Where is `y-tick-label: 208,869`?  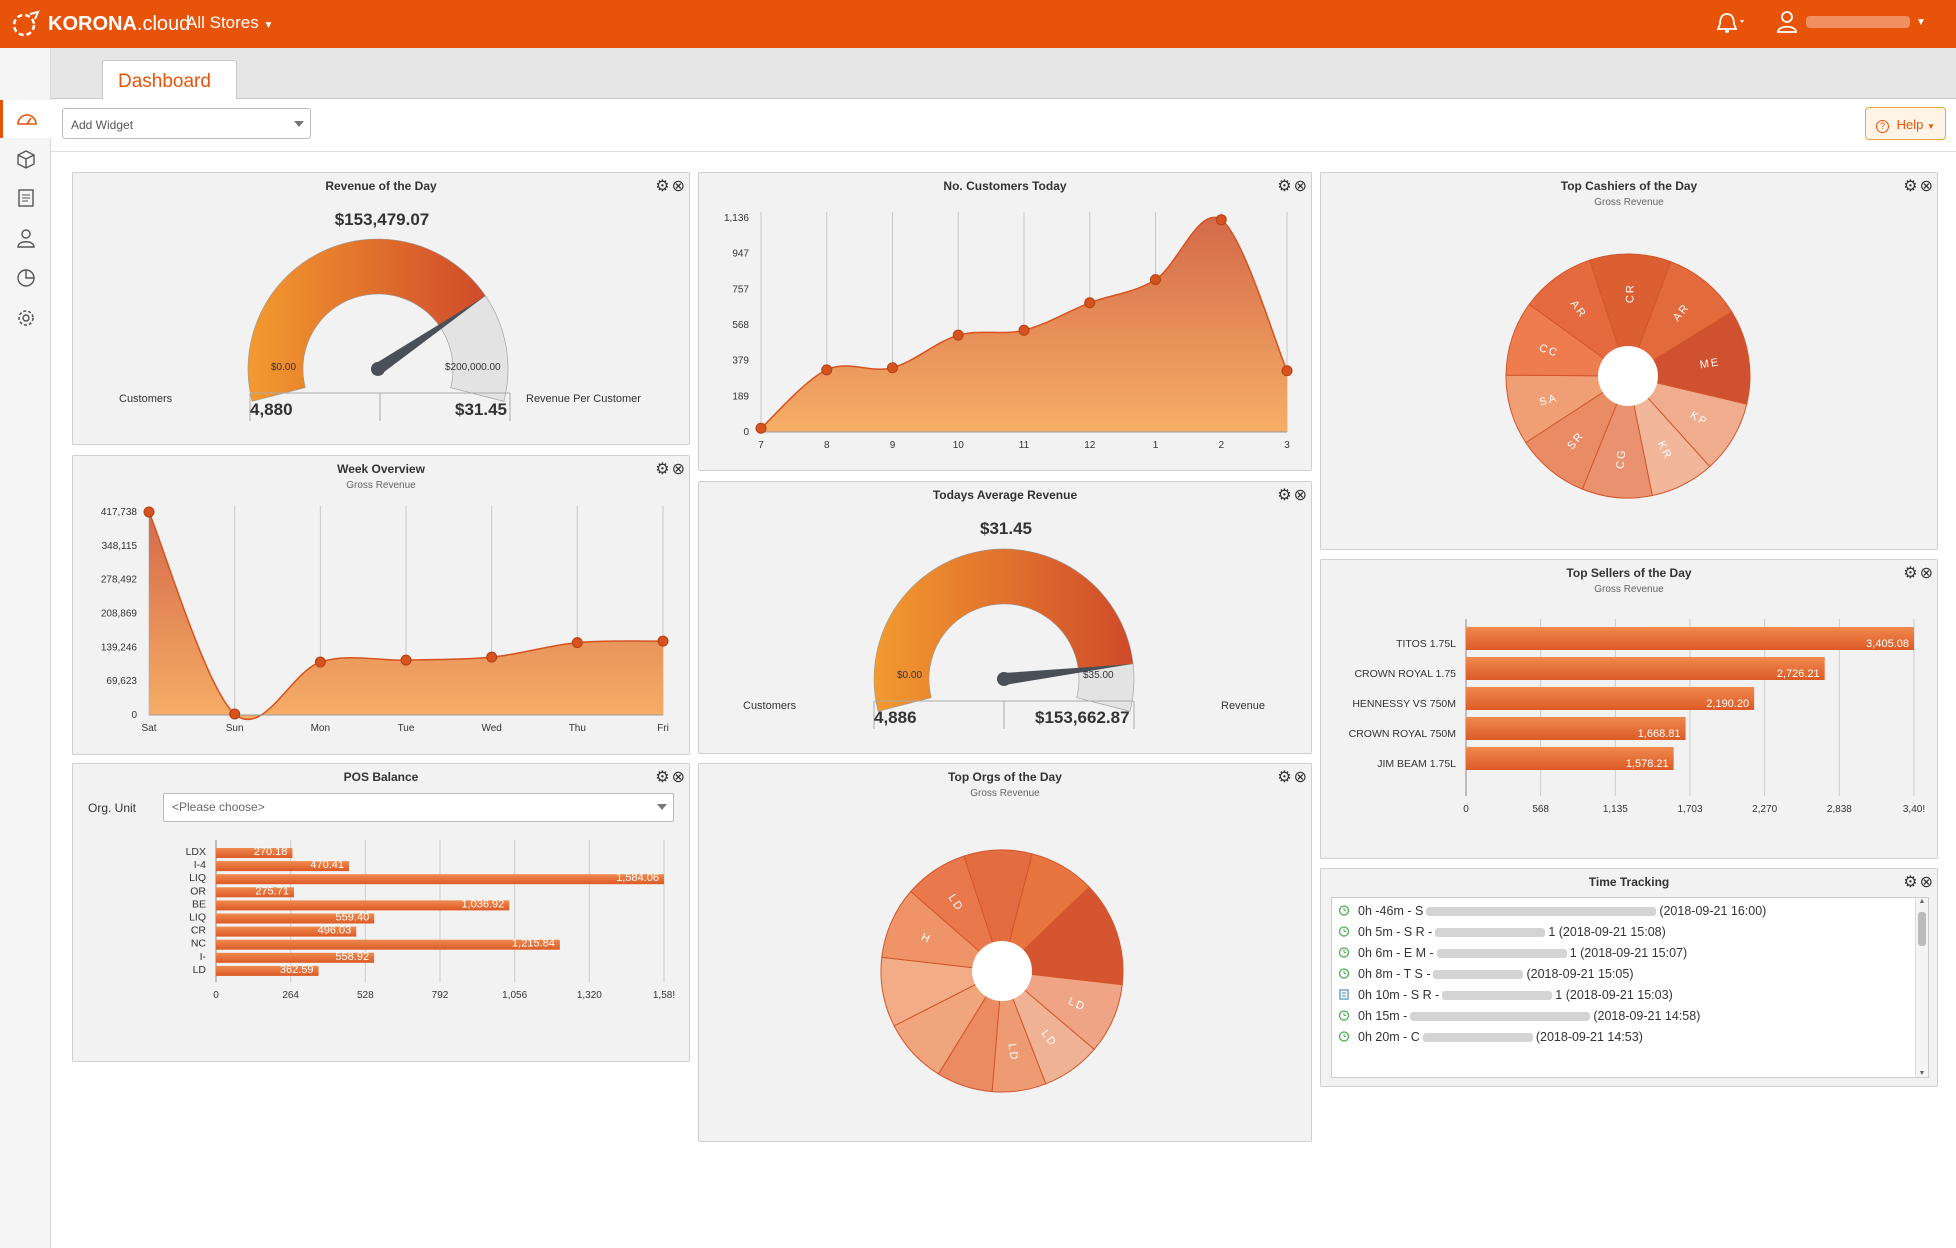 y-tick-label: 208,869 is located at coordinates (119, 614).